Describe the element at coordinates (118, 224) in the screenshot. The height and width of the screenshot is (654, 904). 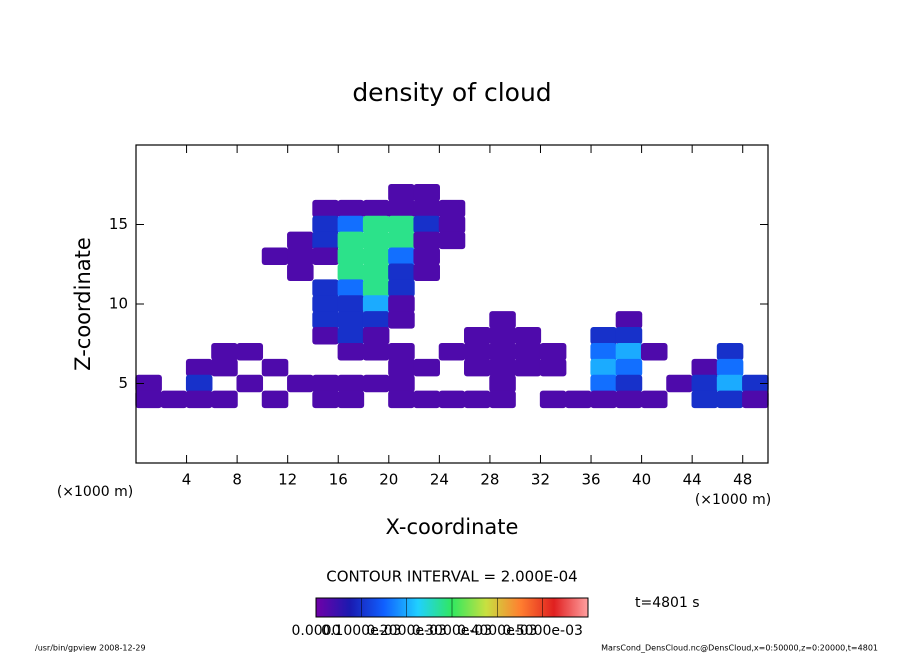
I see `y-tick-label: 15` at that location.